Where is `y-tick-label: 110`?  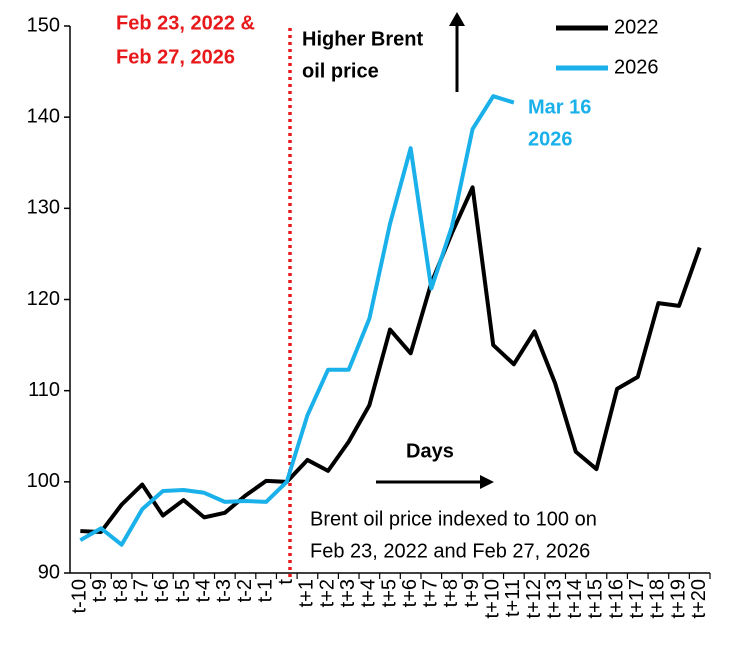
y-tick-label: 110 is located at coordinates (44, 390).